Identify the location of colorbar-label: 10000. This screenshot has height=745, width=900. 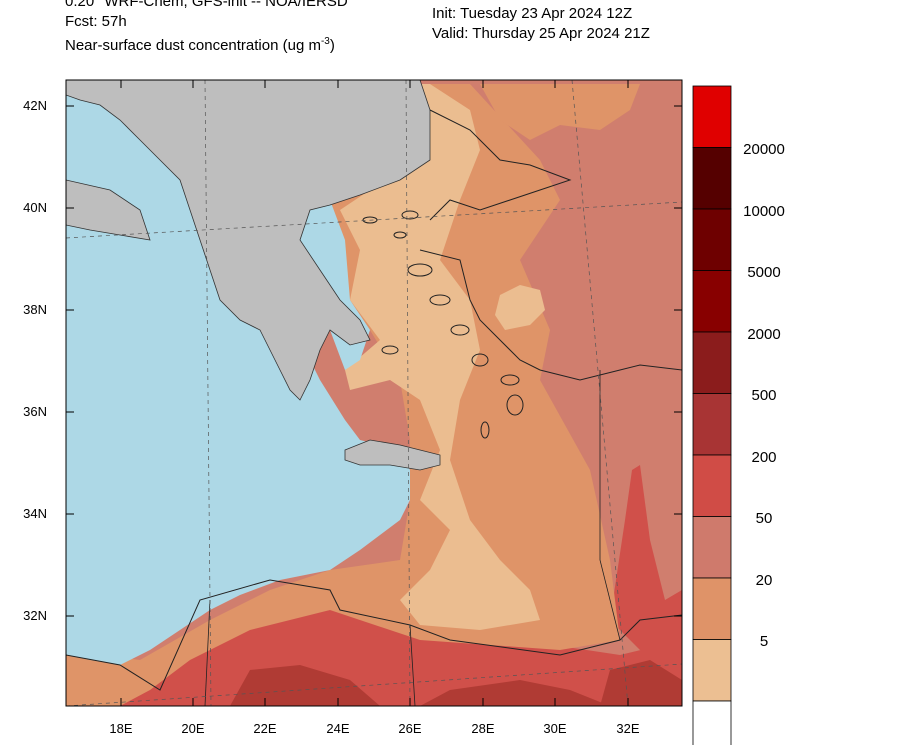
(764, 211).